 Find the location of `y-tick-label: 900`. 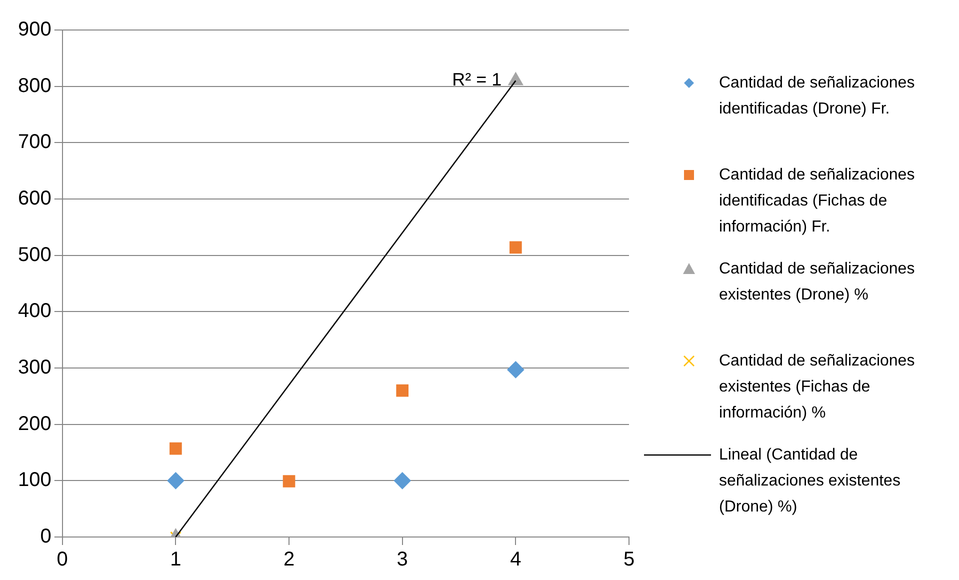

y-tick-label: 900 is located at coordinates (35, 29).